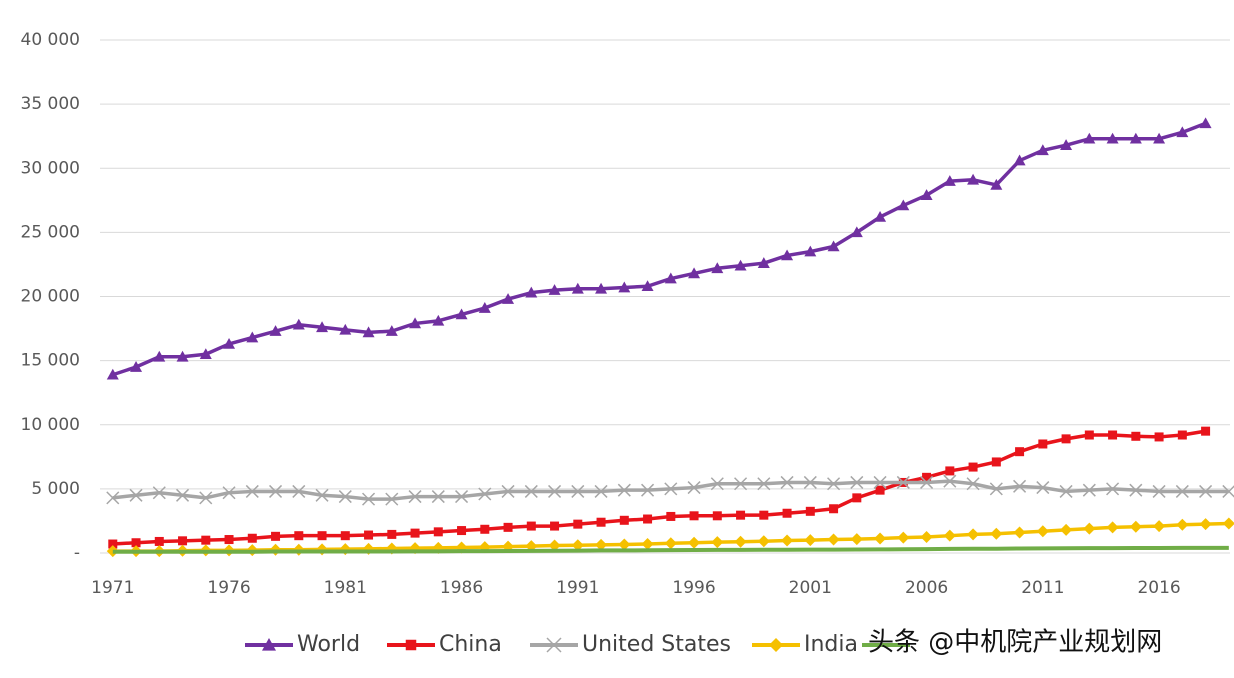  What do you see at coordinates (810, 588) in the screenshot?
I see `x-tick-label: 2001` at bounding box center [810, 588].